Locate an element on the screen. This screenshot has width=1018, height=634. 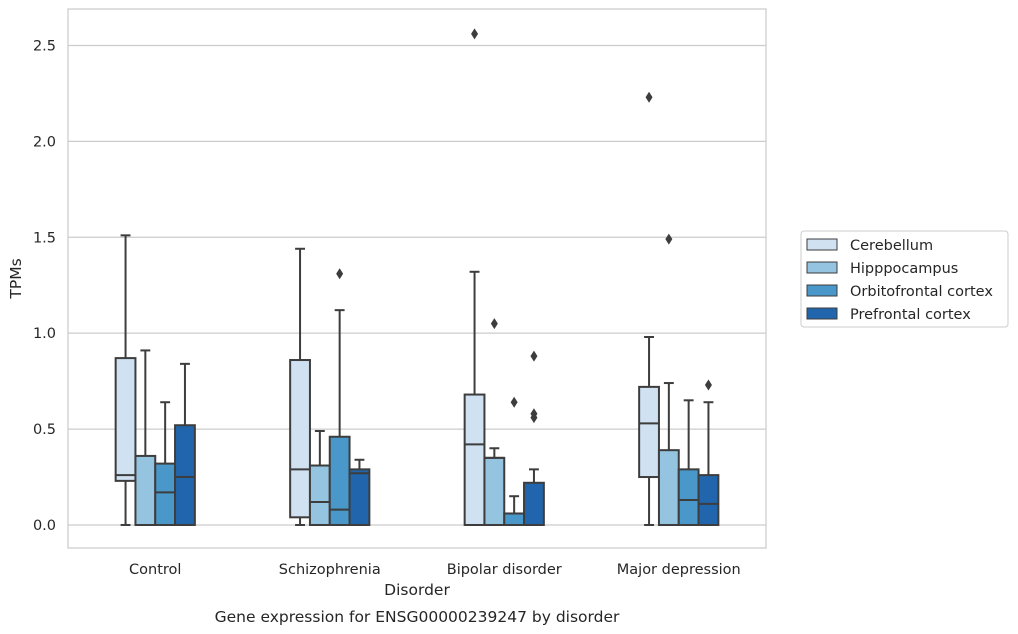
x-tick-label: Schizophrenia is located at coordinates (330, 570).